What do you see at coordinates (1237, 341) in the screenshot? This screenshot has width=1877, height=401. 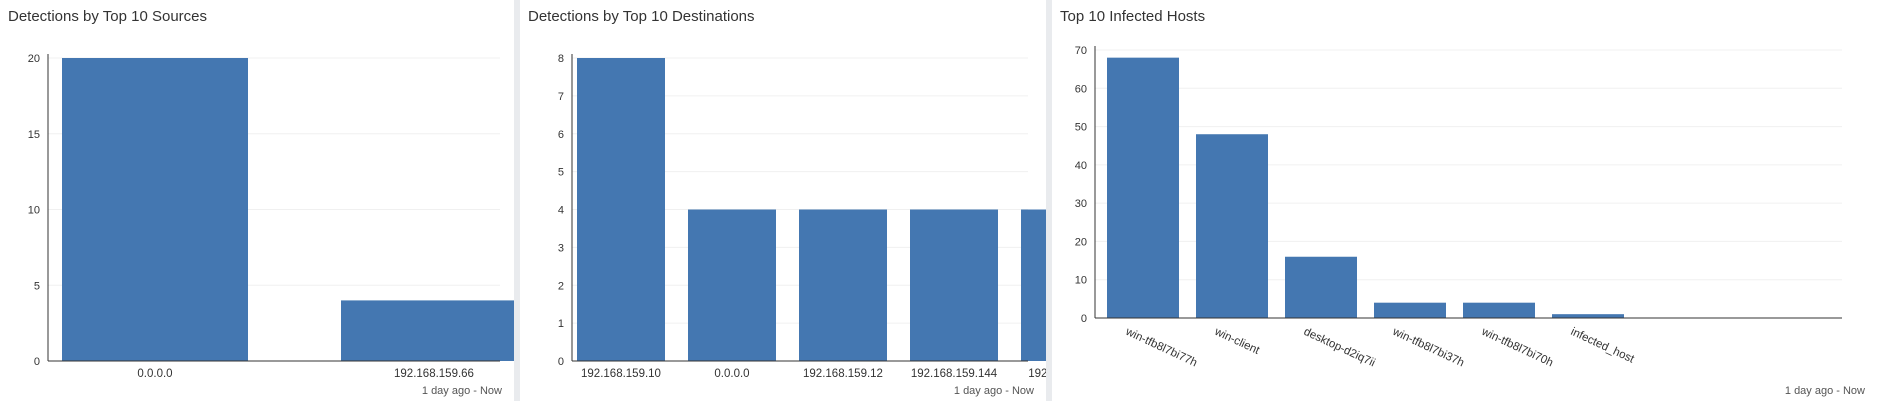 I see `x-tick-label: win-client` at bounding box center [1237, 341].